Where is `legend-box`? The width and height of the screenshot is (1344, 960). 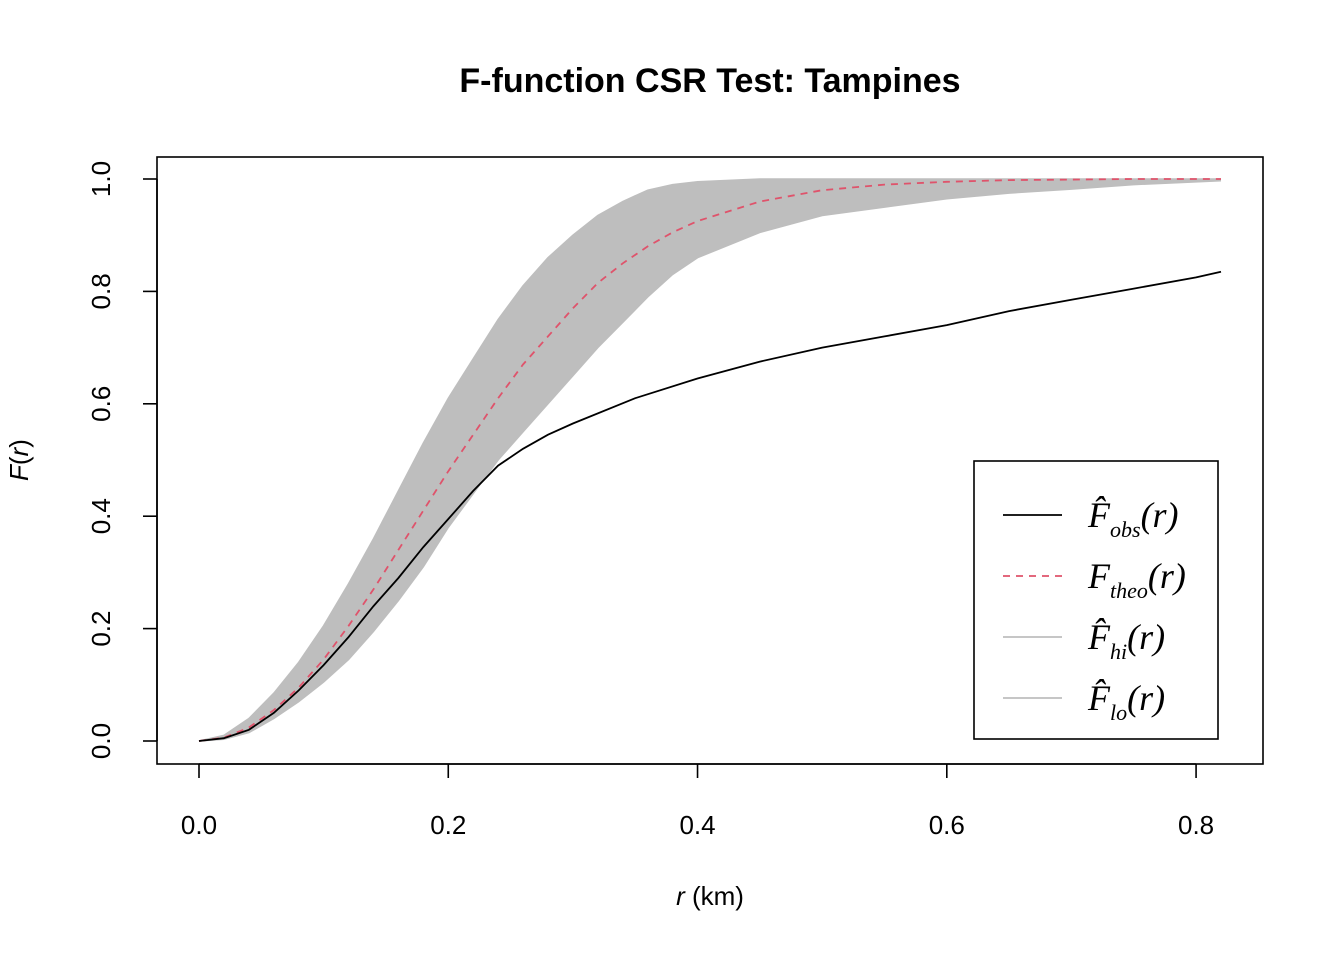
legend-box is located at coordinates (1096, 600).